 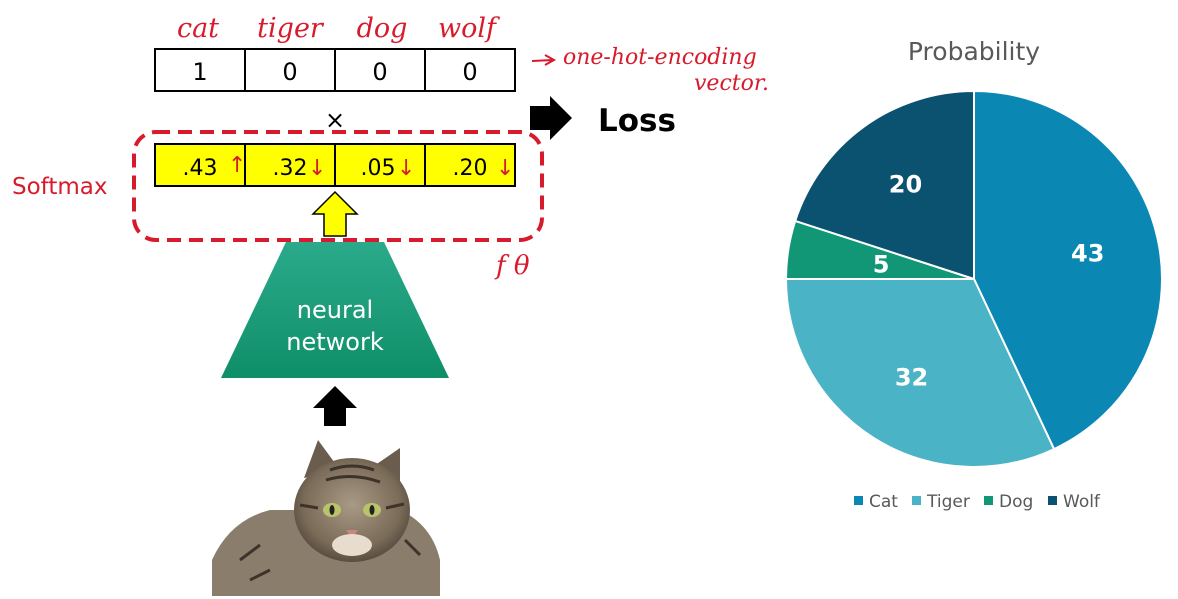 What do you see at coordinates (883, 502) in the screenshot?
I see `legend-label-cat: Cat` at bounding box center [883, 502].